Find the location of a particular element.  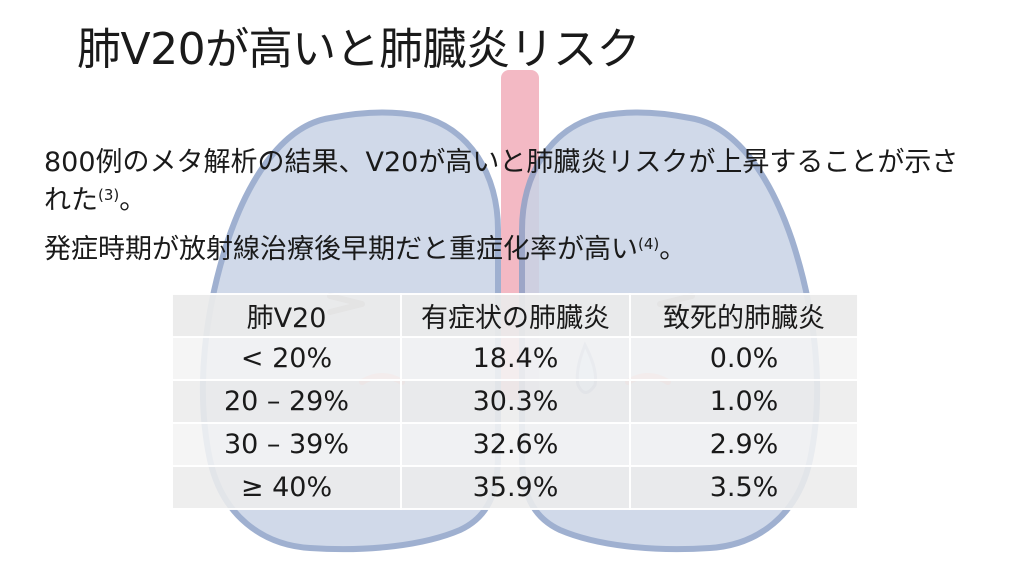

table-cell: 30.3% is located at coordinates (515, 401).